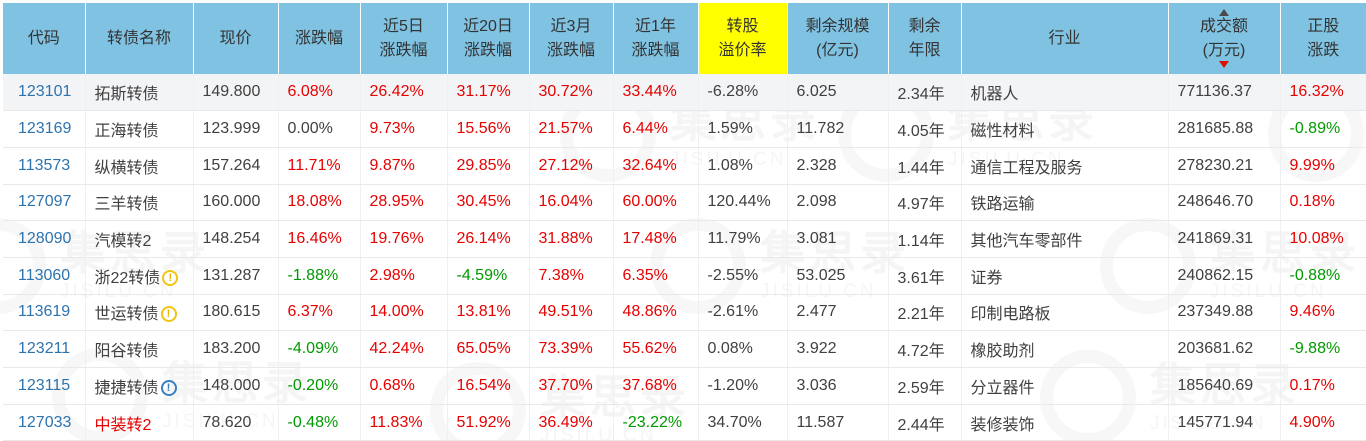 The height and width of the screenshot is (441, 1366). What do you see at coordinates (44, 203) in the screenshot?
I see `cell-code: 127097` at bounding box center [44, 203].